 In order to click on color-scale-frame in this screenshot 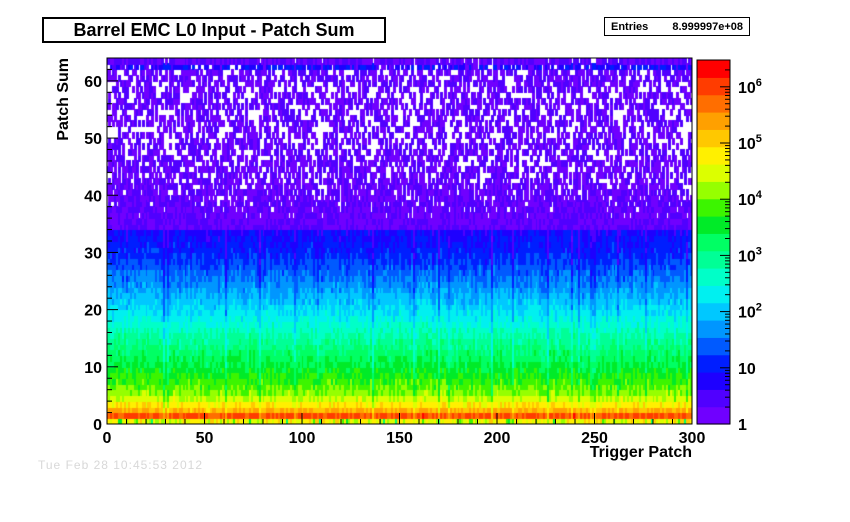, I will do `click(713, 242)`.